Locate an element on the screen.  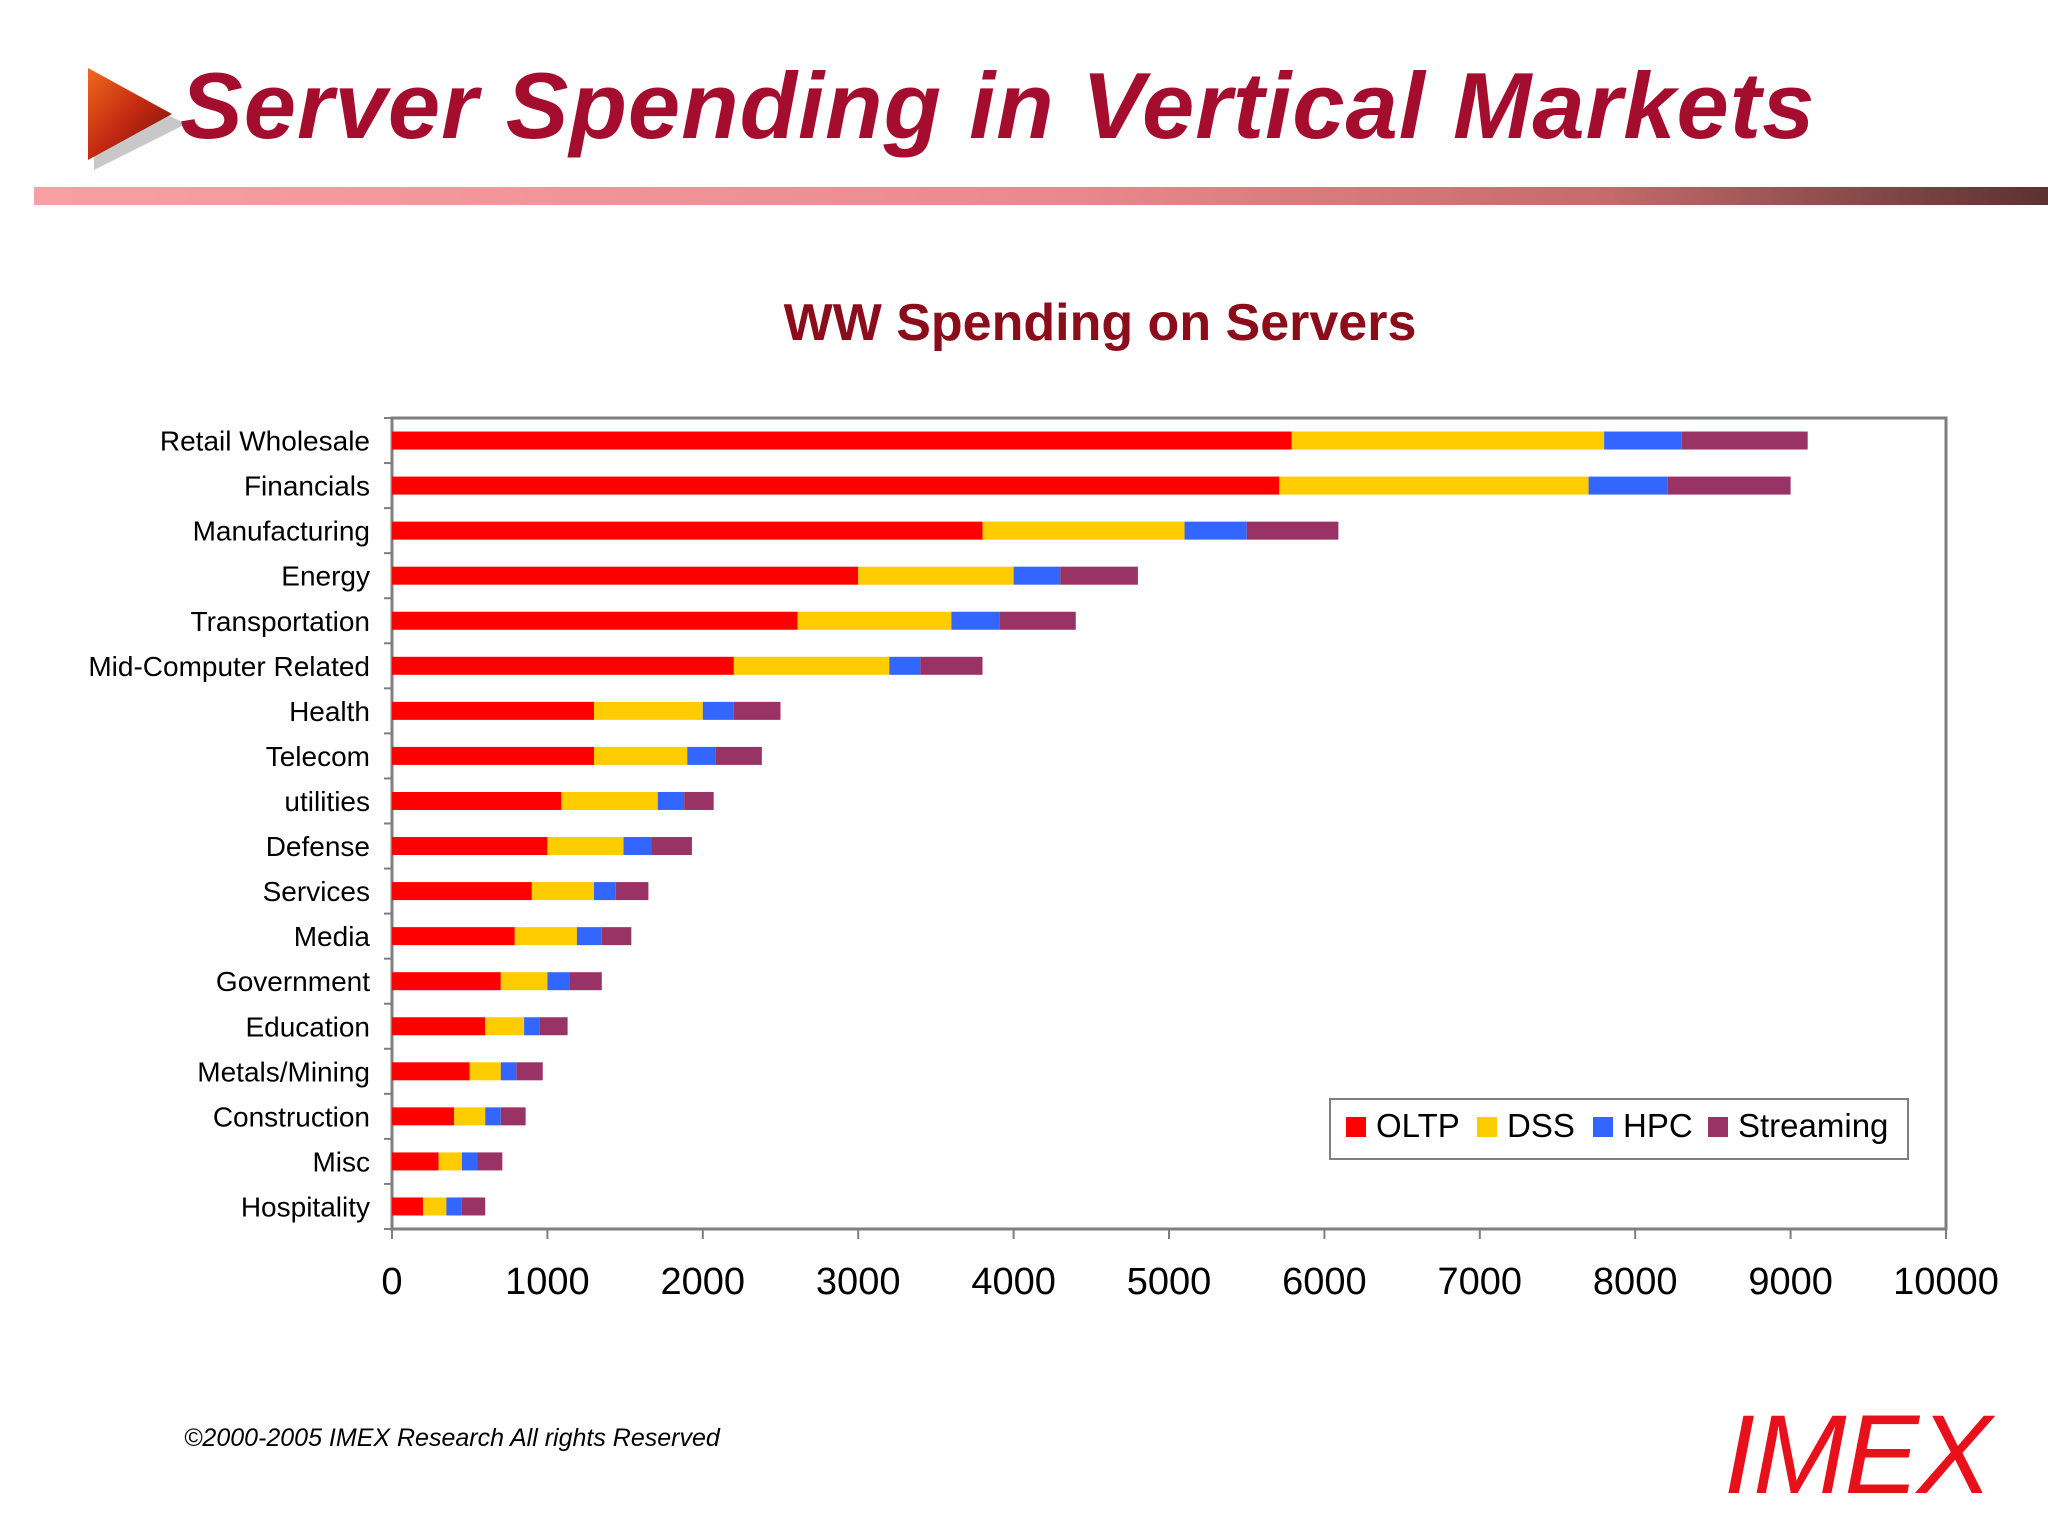
category-label: Transportation is located at coordinates (281, 621).